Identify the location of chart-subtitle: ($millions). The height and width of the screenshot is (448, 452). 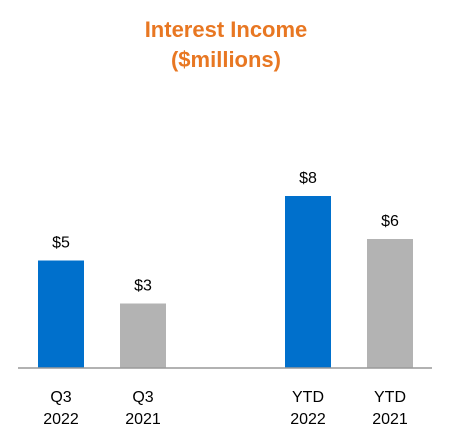
(226, 59).